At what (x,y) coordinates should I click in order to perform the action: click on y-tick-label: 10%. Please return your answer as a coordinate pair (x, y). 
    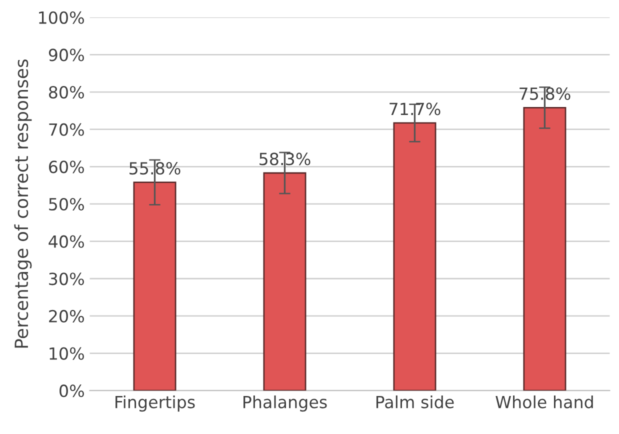
    Looking at the image, I should click on (67, 353).